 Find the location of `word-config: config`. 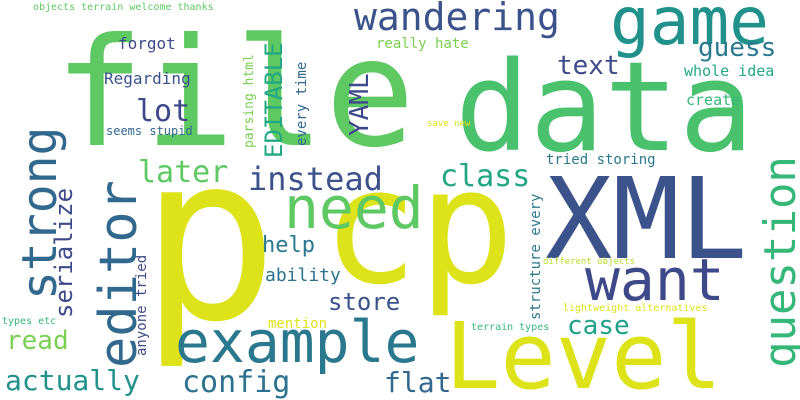

word-config: config is located at coordinates (236, 382).